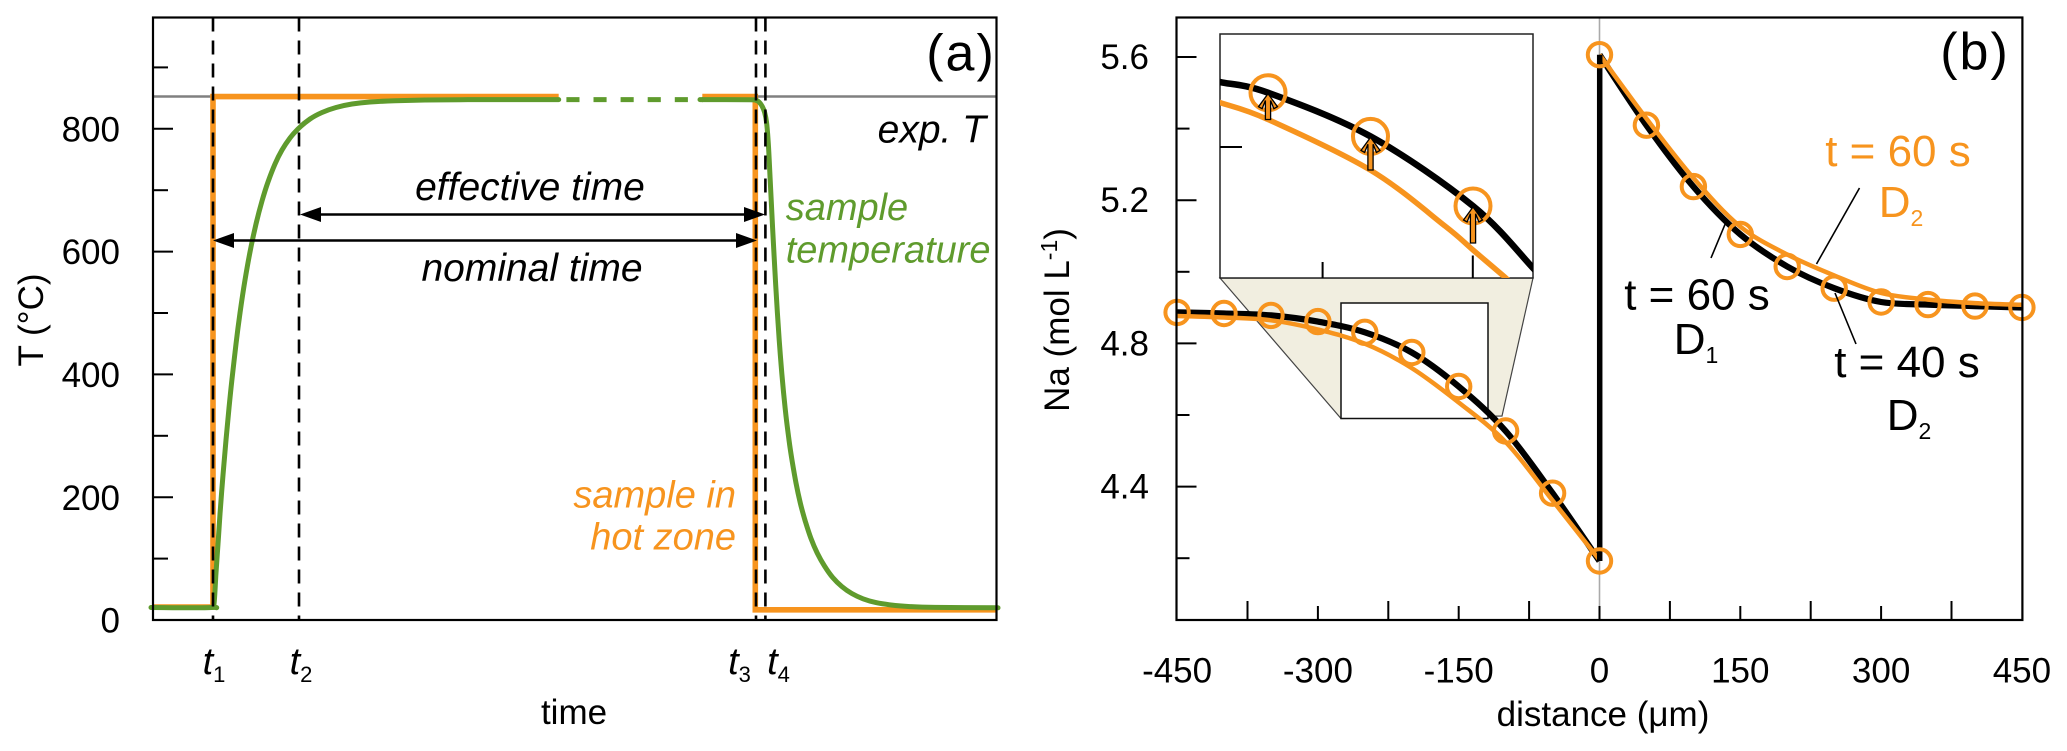 The width and height of the screenshot is (2067, 751). I want to click on svg-text: sample, so click(847, 208).